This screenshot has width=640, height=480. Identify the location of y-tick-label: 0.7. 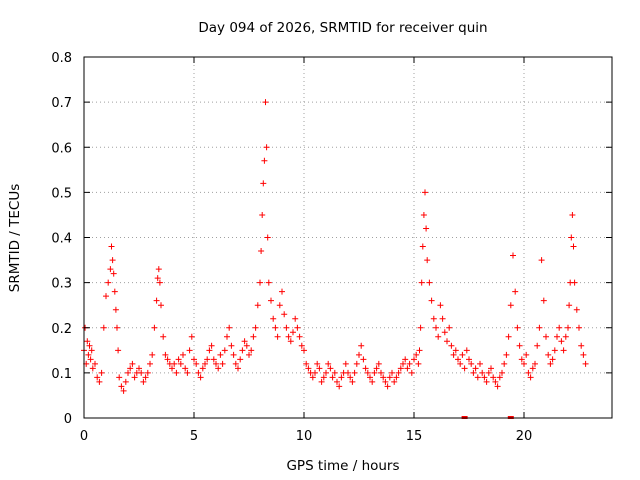
(61, 103).